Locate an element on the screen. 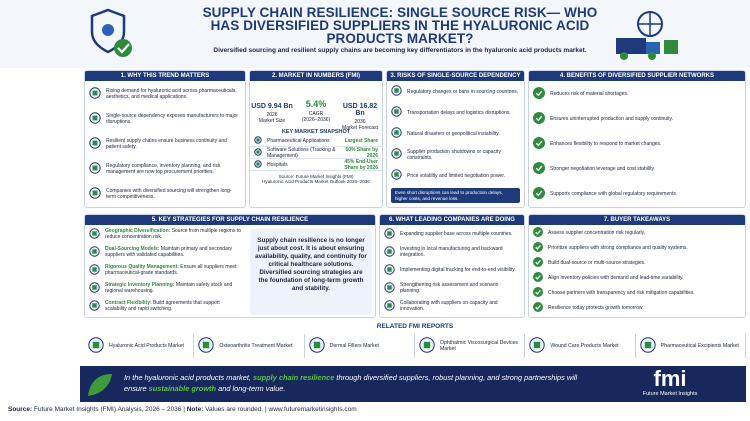 The image size is (750, 421). report: Wound Care Products Market is located at coordinates (580, 346).